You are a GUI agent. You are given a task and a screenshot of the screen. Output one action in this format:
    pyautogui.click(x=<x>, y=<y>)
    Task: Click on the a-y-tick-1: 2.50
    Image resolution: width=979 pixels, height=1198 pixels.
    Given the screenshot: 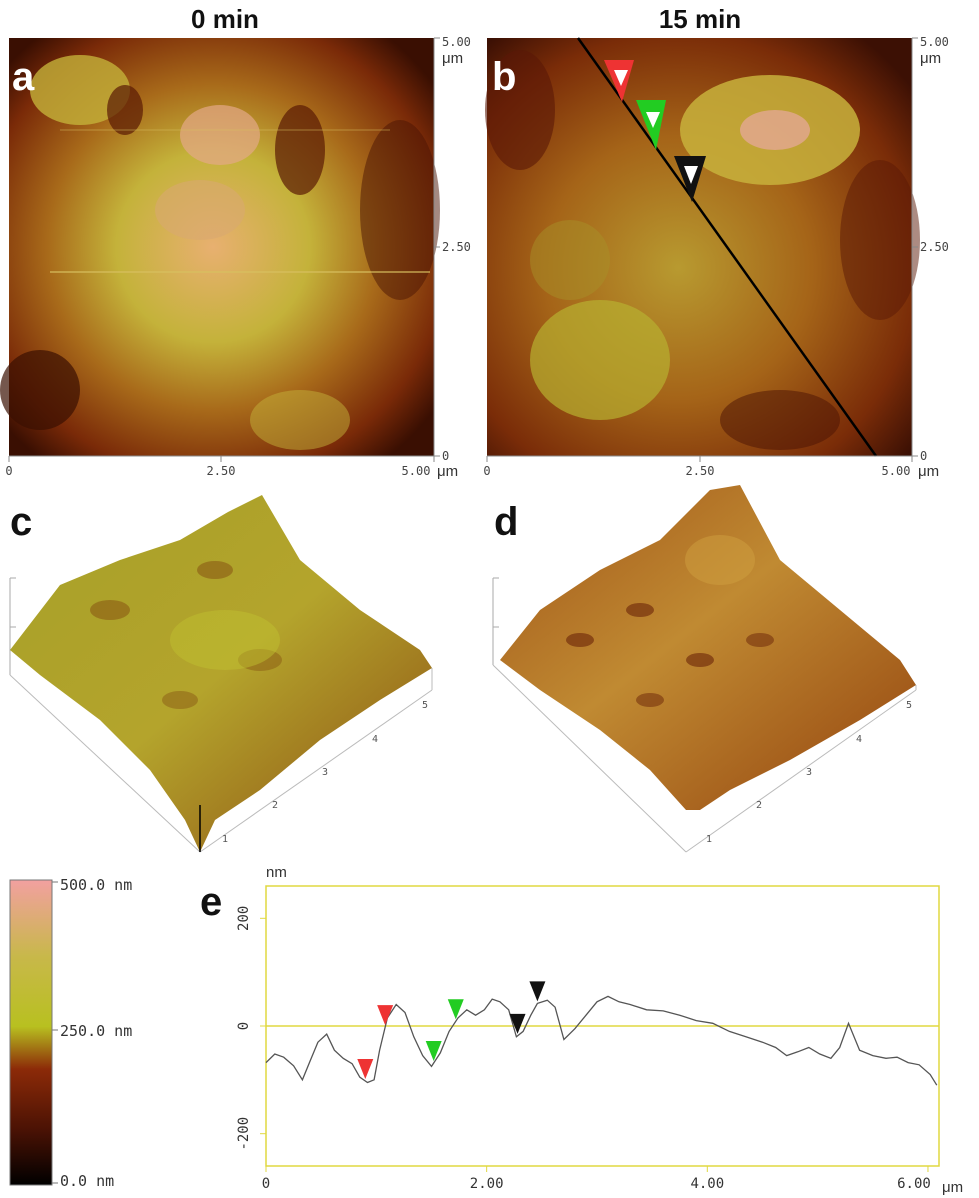 What is the action you would take?
    pyautogui.click(x=456, y=247)
    